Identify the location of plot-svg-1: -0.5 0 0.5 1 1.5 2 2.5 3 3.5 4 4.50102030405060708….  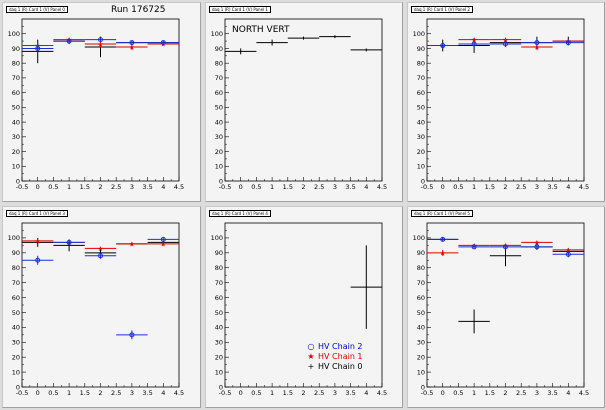
(299, 104).